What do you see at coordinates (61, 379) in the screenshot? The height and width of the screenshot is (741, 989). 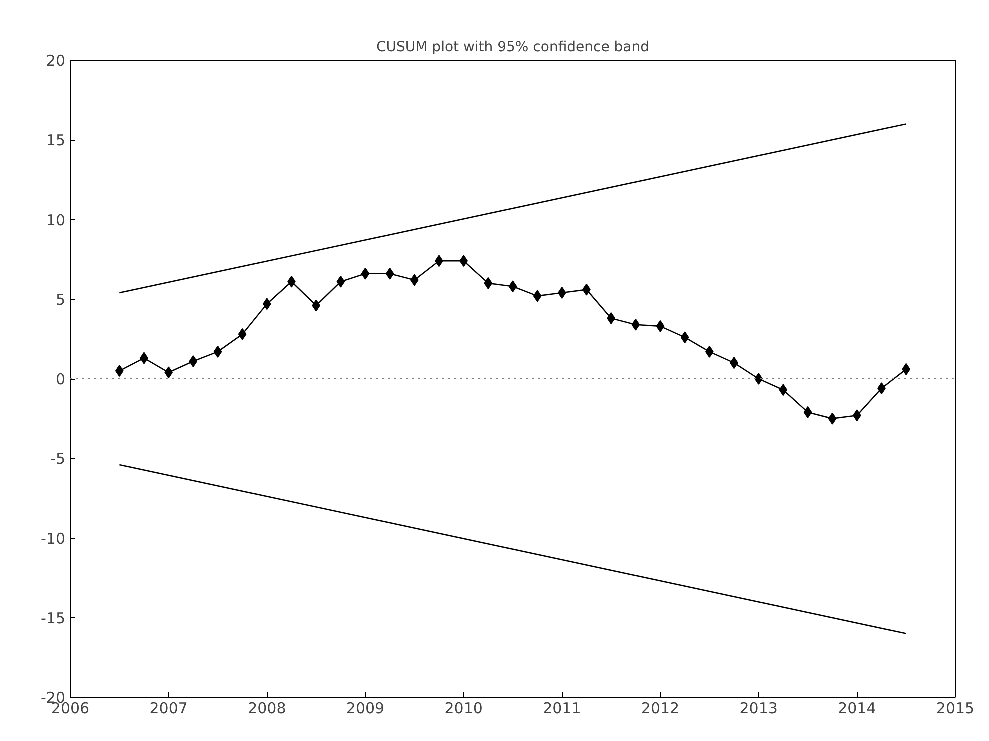 I see `y-tick-label: 0` at bounding box center [61, 379].